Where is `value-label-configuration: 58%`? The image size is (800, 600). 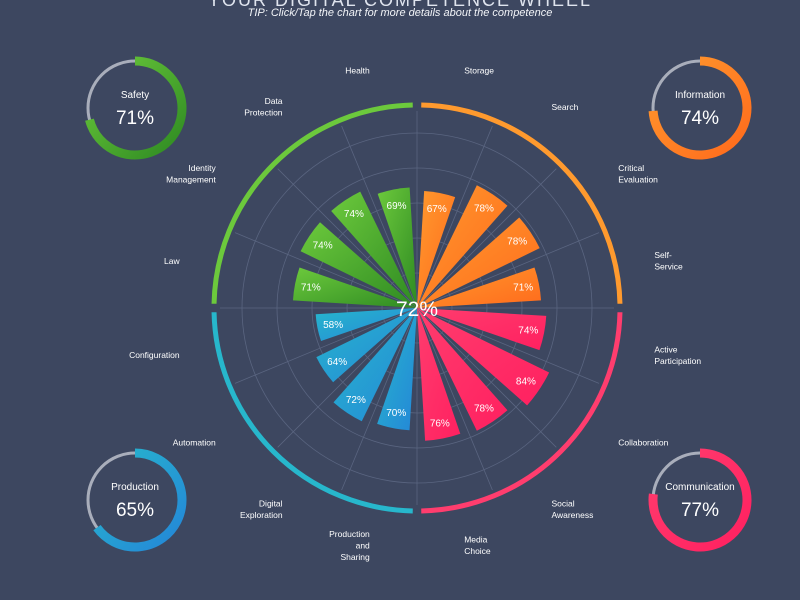 value-label-configuration: 58% is located at coordinates (333, 325).